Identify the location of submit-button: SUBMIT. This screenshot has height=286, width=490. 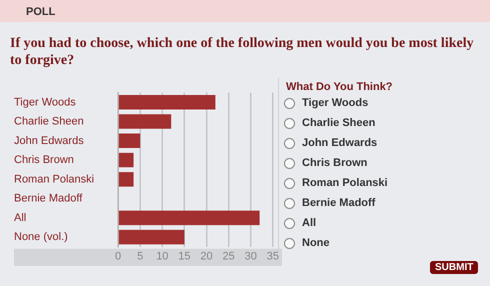
(454, 267).